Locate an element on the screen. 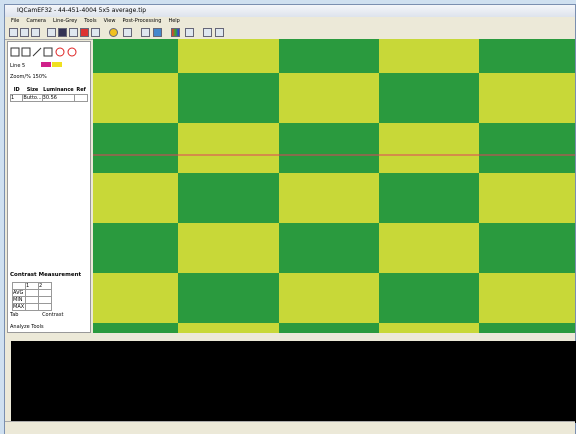 The width and height of the screenshot is (576, 434). contrast-row: Tab Contrast is located at coordinates (36, 315).